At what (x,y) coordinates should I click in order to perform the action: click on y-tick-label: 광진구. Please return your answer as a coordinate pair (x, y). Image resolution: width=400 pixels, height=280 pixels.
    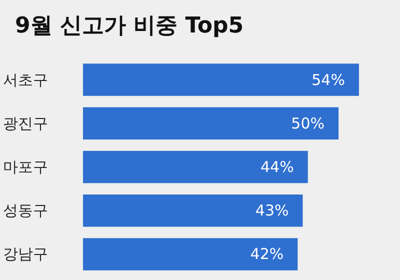
    Looking at the image, I should click on (25, 123).